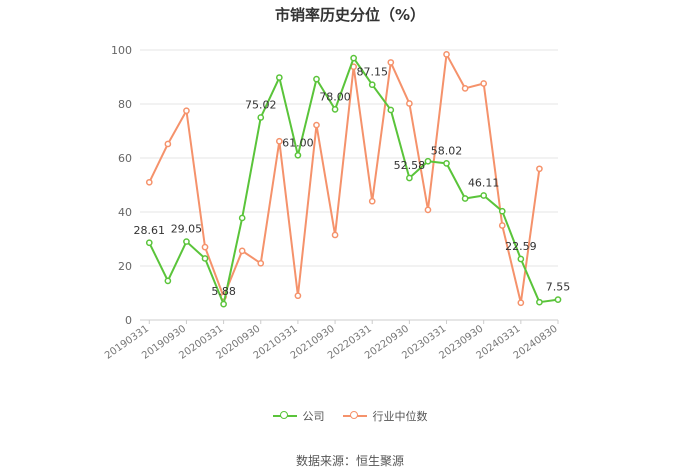  Describe the element at coordinates (187, 229) in the screenshot. I see `data-label: 29.05` at that location.